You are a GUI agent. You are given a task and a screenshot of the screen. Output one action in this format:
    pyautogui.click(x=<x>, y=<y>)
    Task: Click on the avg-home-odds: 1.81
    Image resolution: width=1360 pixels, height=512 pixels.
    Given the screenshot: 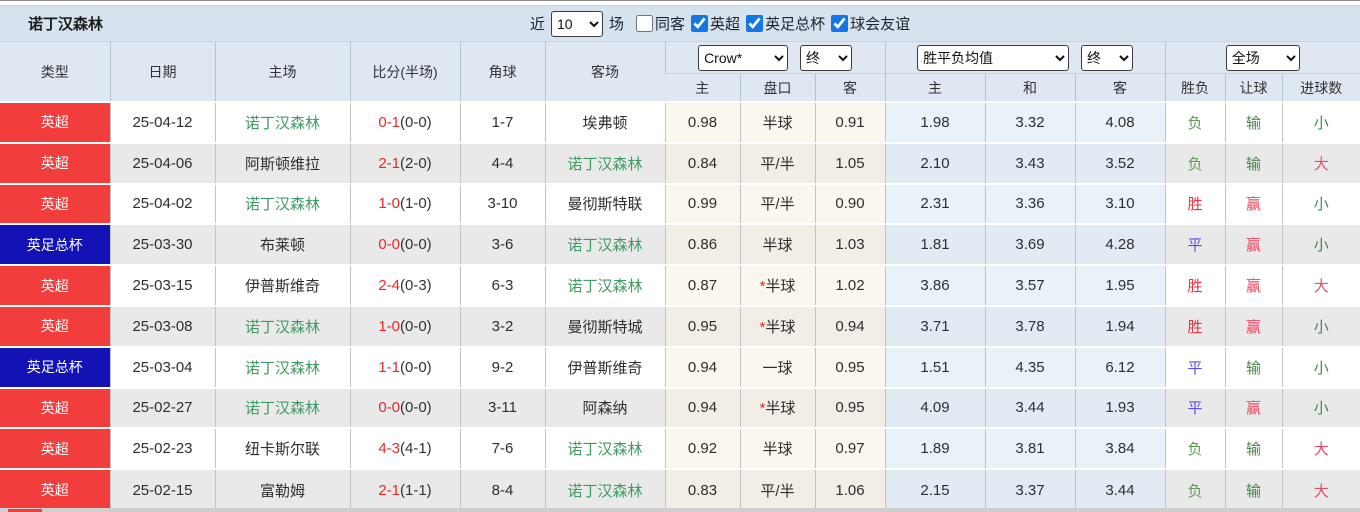 What is the action you would take?
    pyautogui.click(x=935, y=244)
    